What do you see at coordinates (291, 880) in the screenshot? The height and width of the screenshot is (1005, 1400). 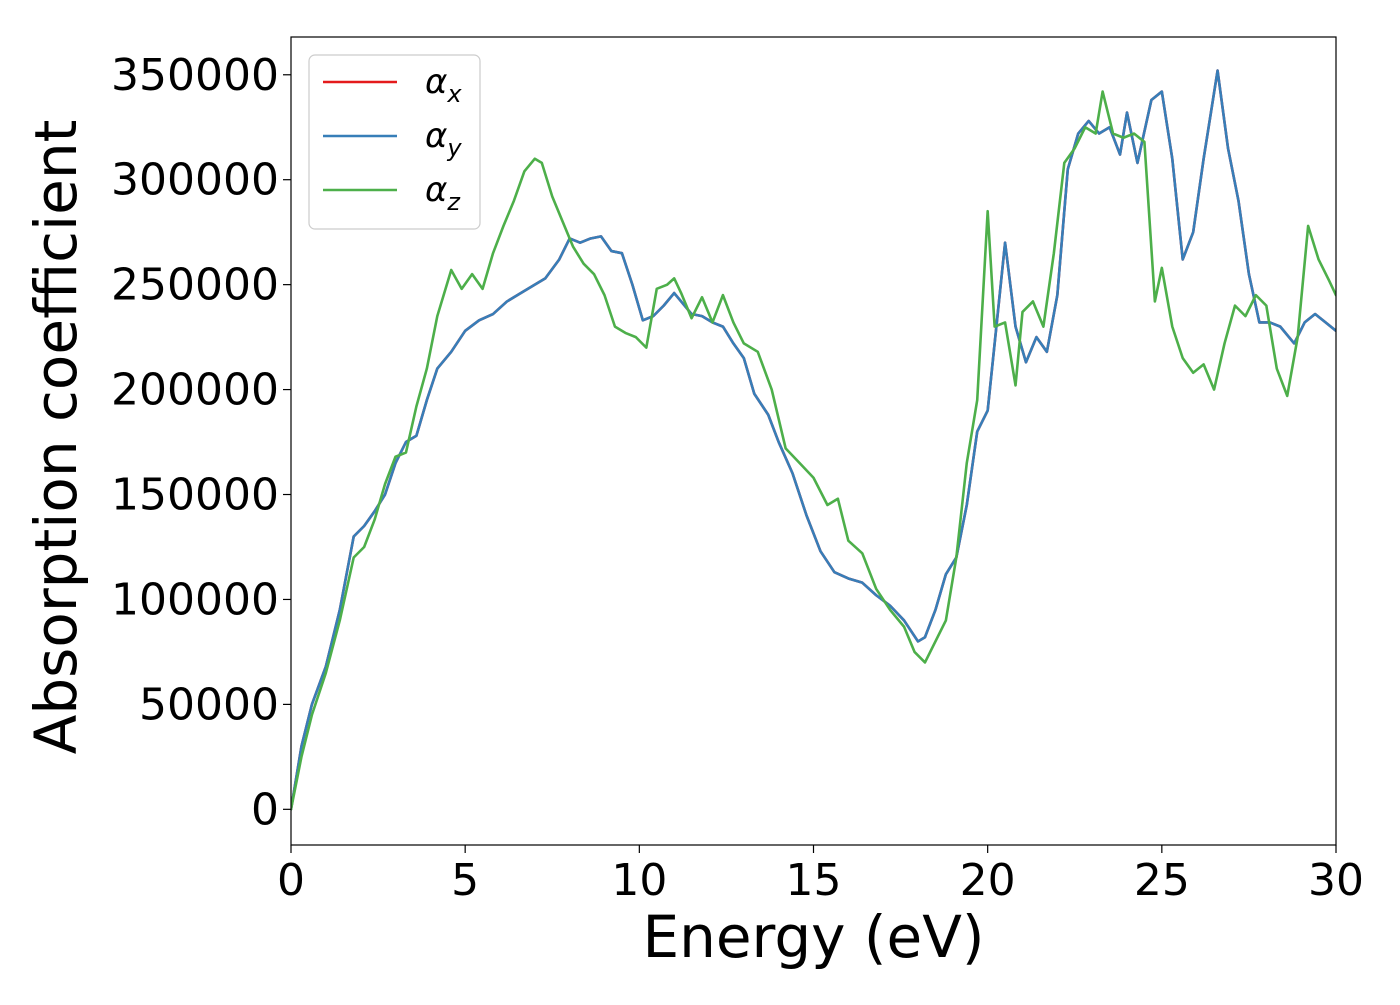 I see `x-tick-label: 0` at bounding box center [291, 880].